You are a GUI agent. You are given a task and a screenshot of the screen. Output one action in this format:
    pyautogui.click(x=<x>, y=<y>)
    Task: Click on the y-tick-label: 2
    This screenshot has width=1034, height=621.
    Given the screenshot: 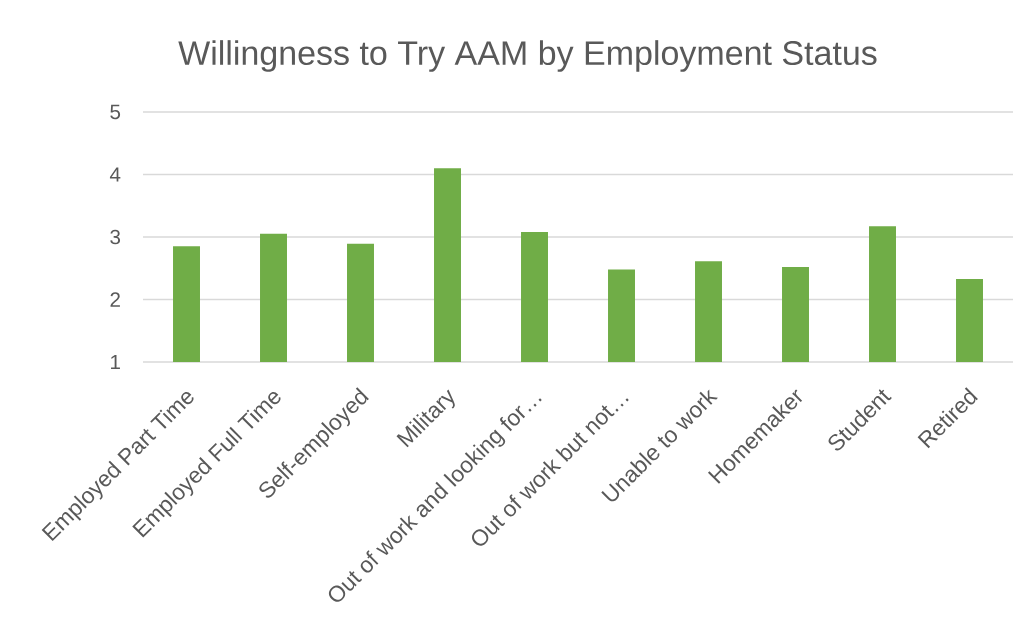 What is the action you would take?
    pyautogui.click(x=115, y=299)
    